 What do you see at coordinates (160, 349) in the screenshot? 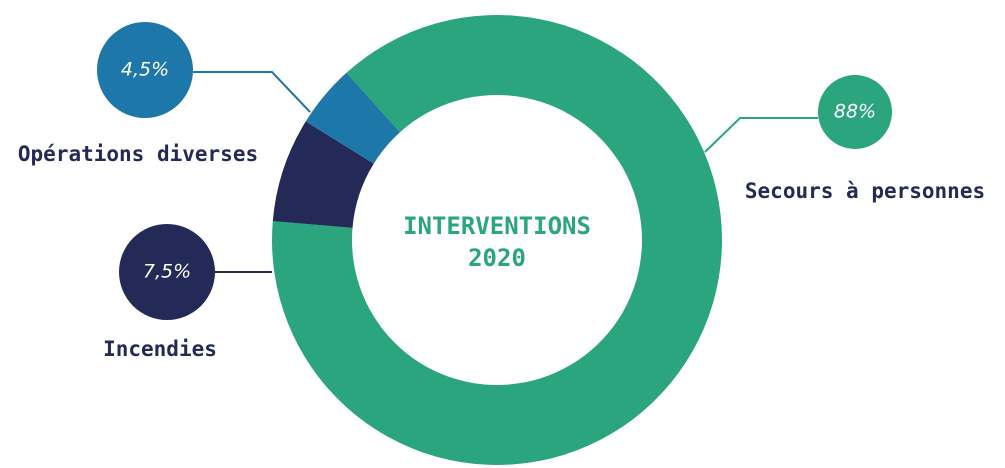
I see `category-label: Incendies` at bounding box center [160, 349].